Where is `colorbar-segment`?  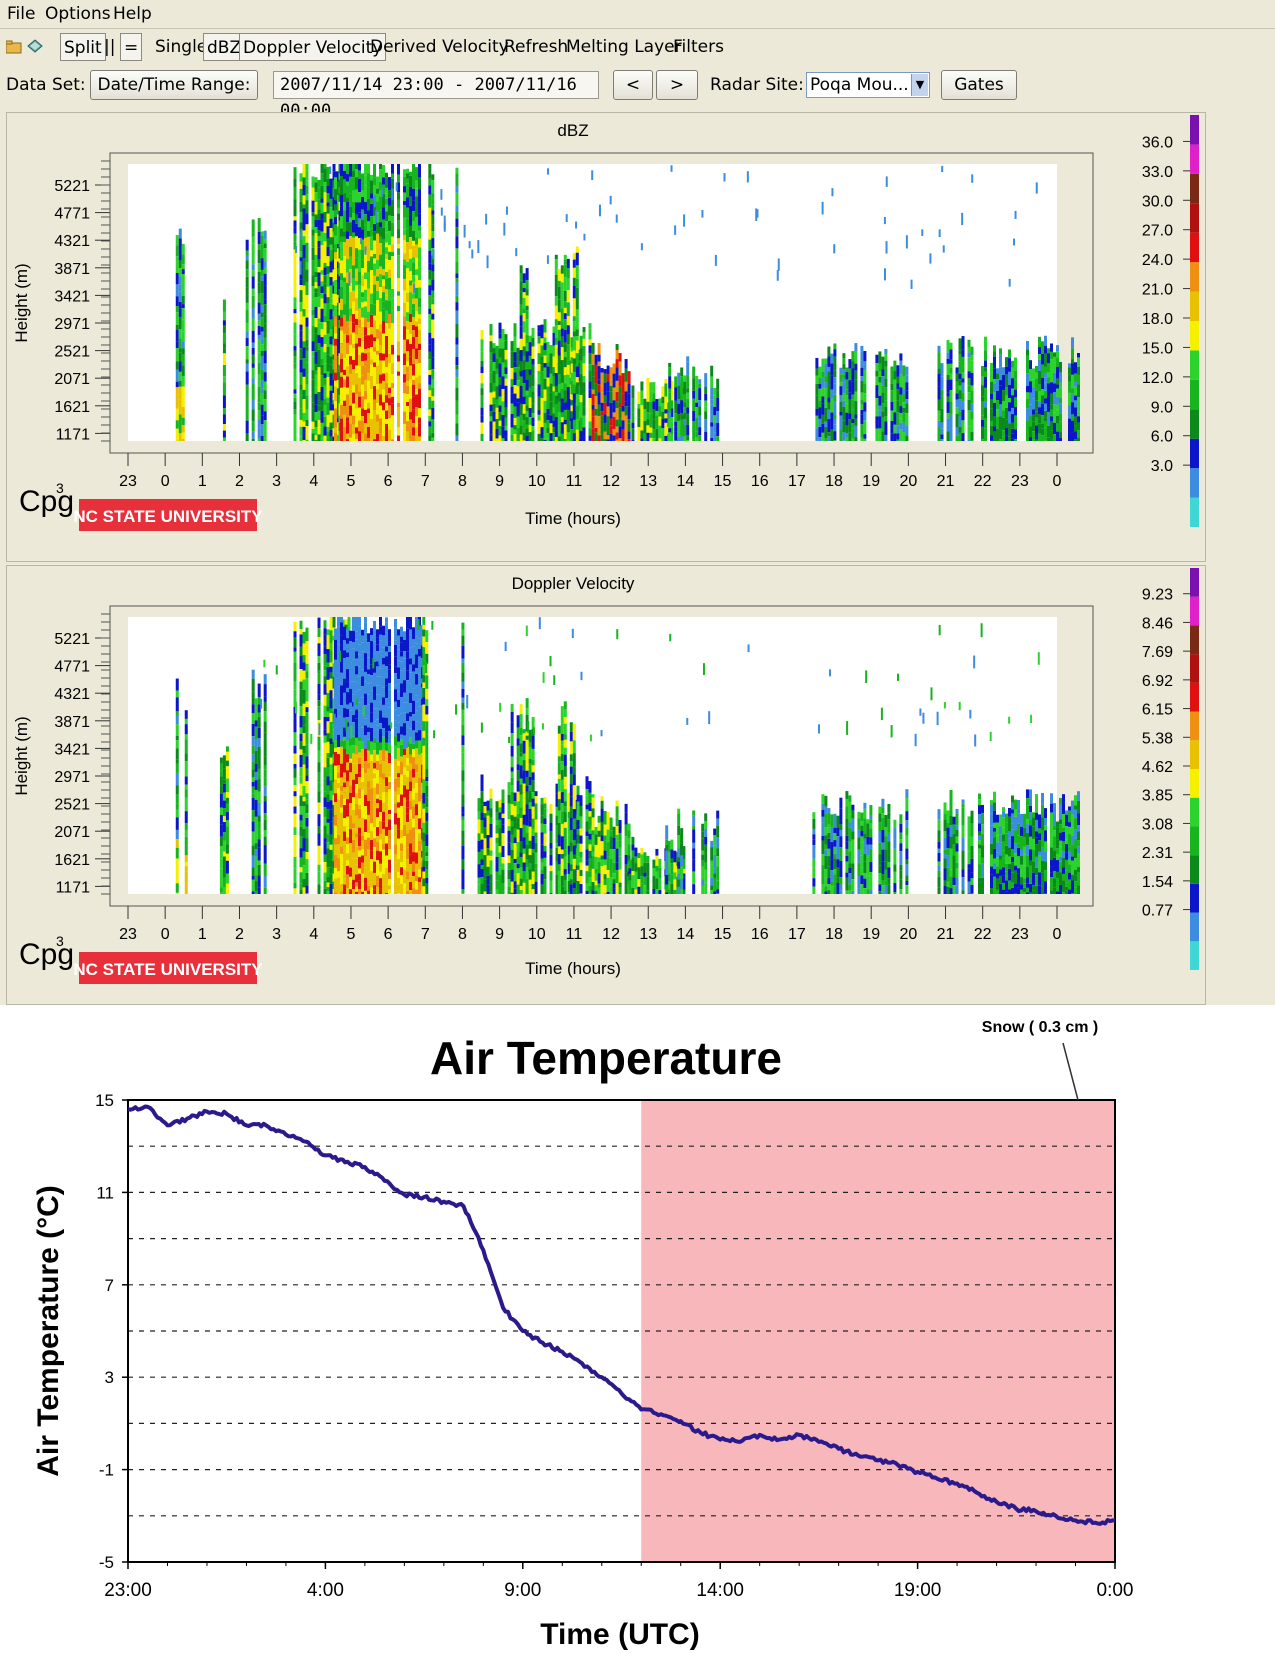 colorbar-segment is located at coordinates (1194, 812).